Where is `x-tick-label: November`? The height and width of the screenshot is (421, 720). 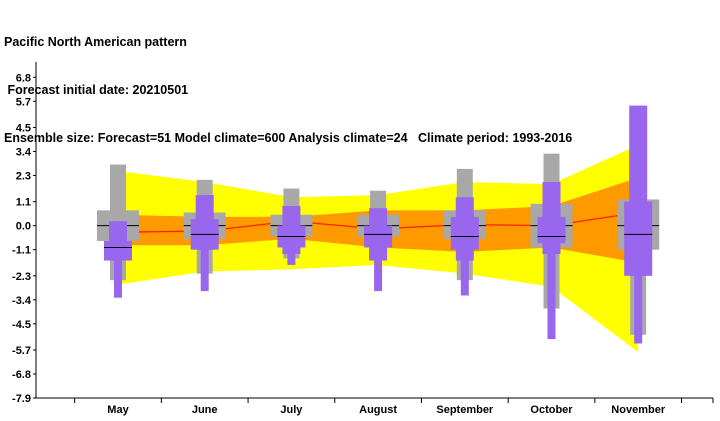
x-tick-label: November is located at coordinates (638, 410).